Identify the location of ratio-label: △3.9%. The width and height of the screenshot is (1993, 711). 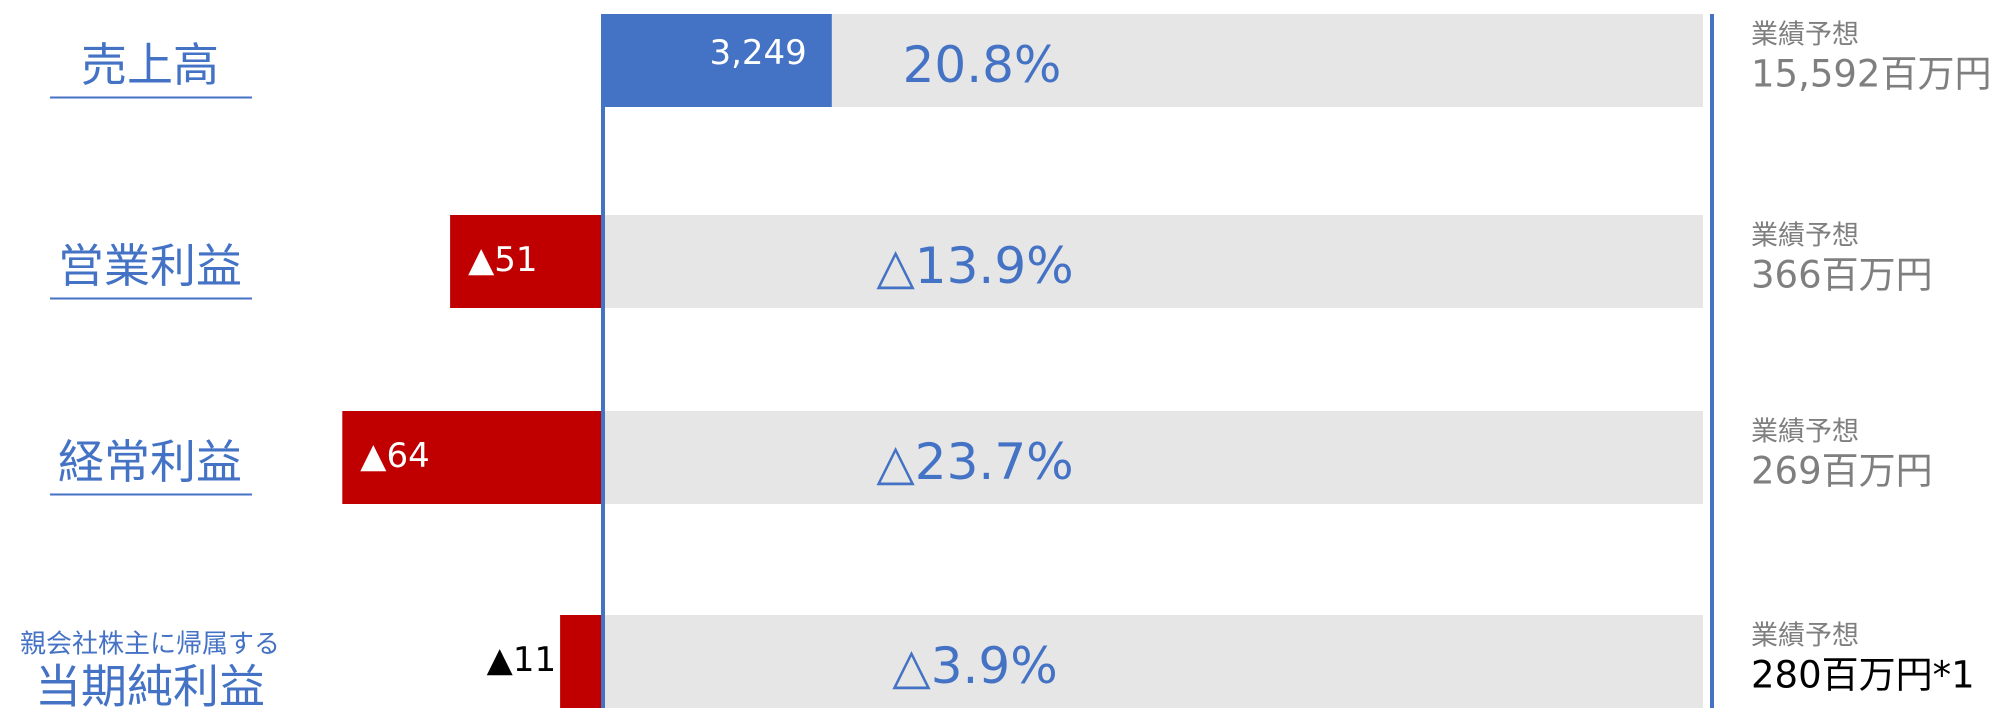
(974, 666).